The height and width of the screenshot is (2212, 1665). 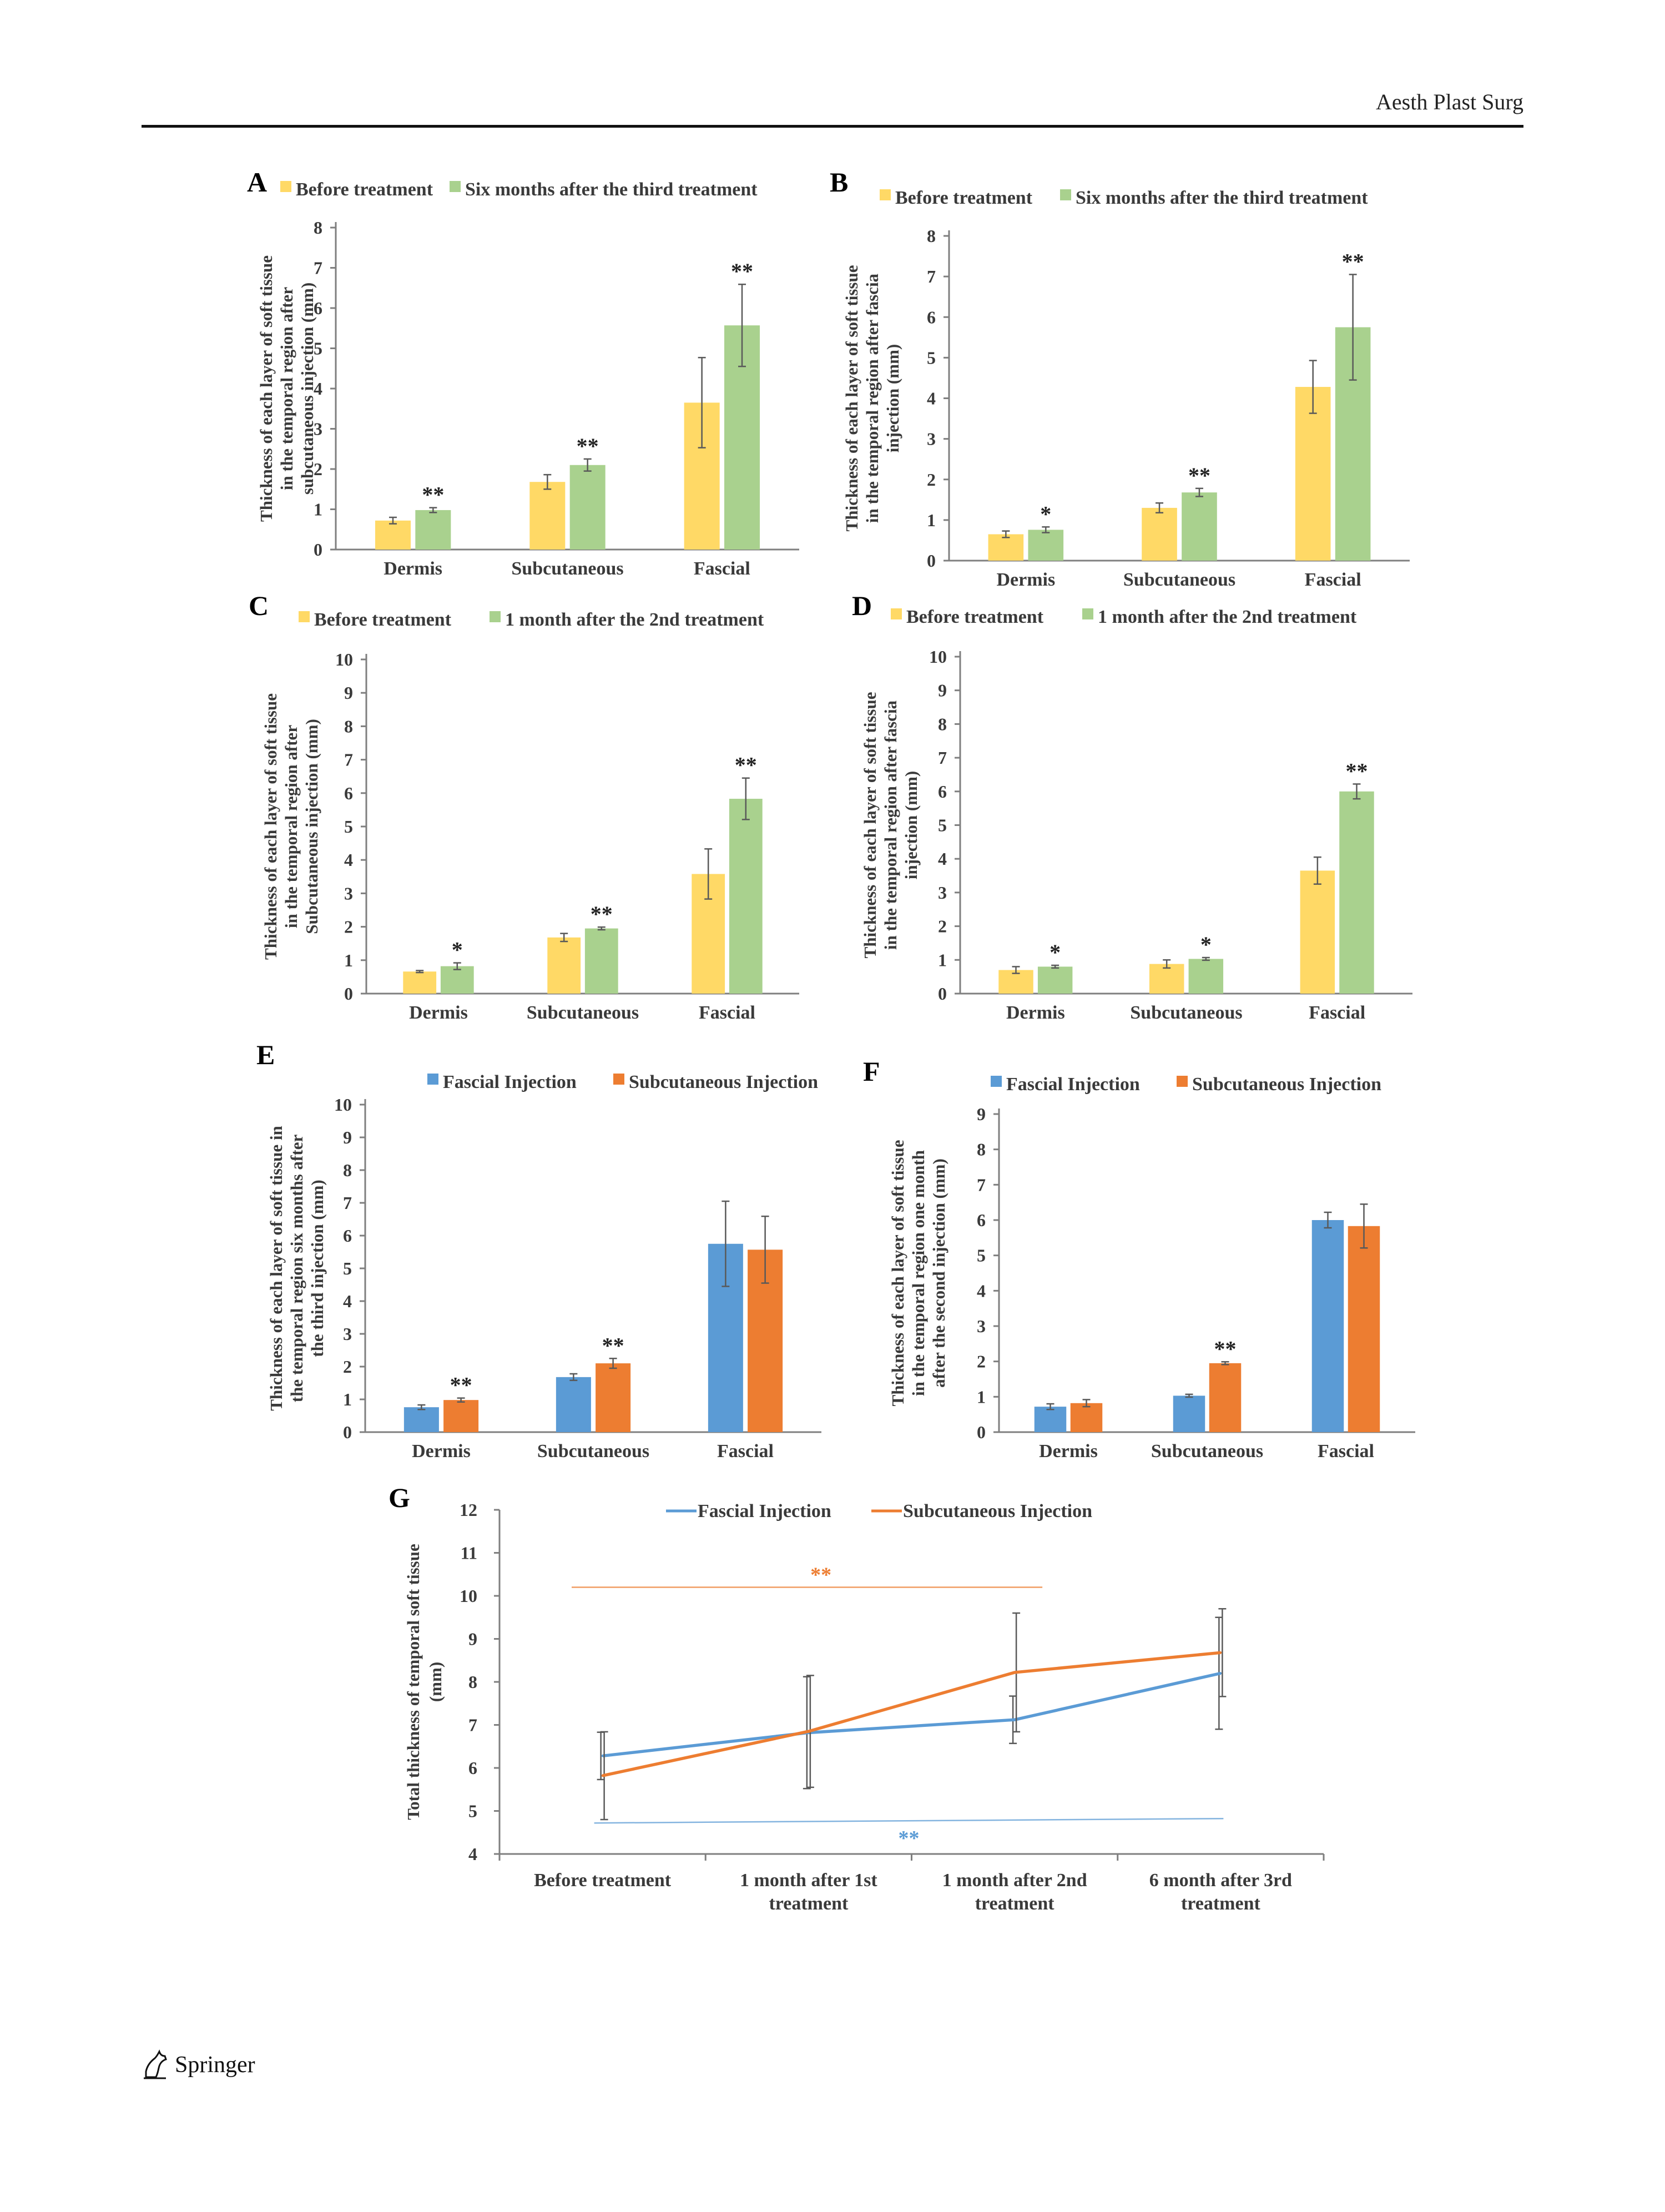 I want to click on x-category-label-line: treatment, so click(x=809, y=1903).